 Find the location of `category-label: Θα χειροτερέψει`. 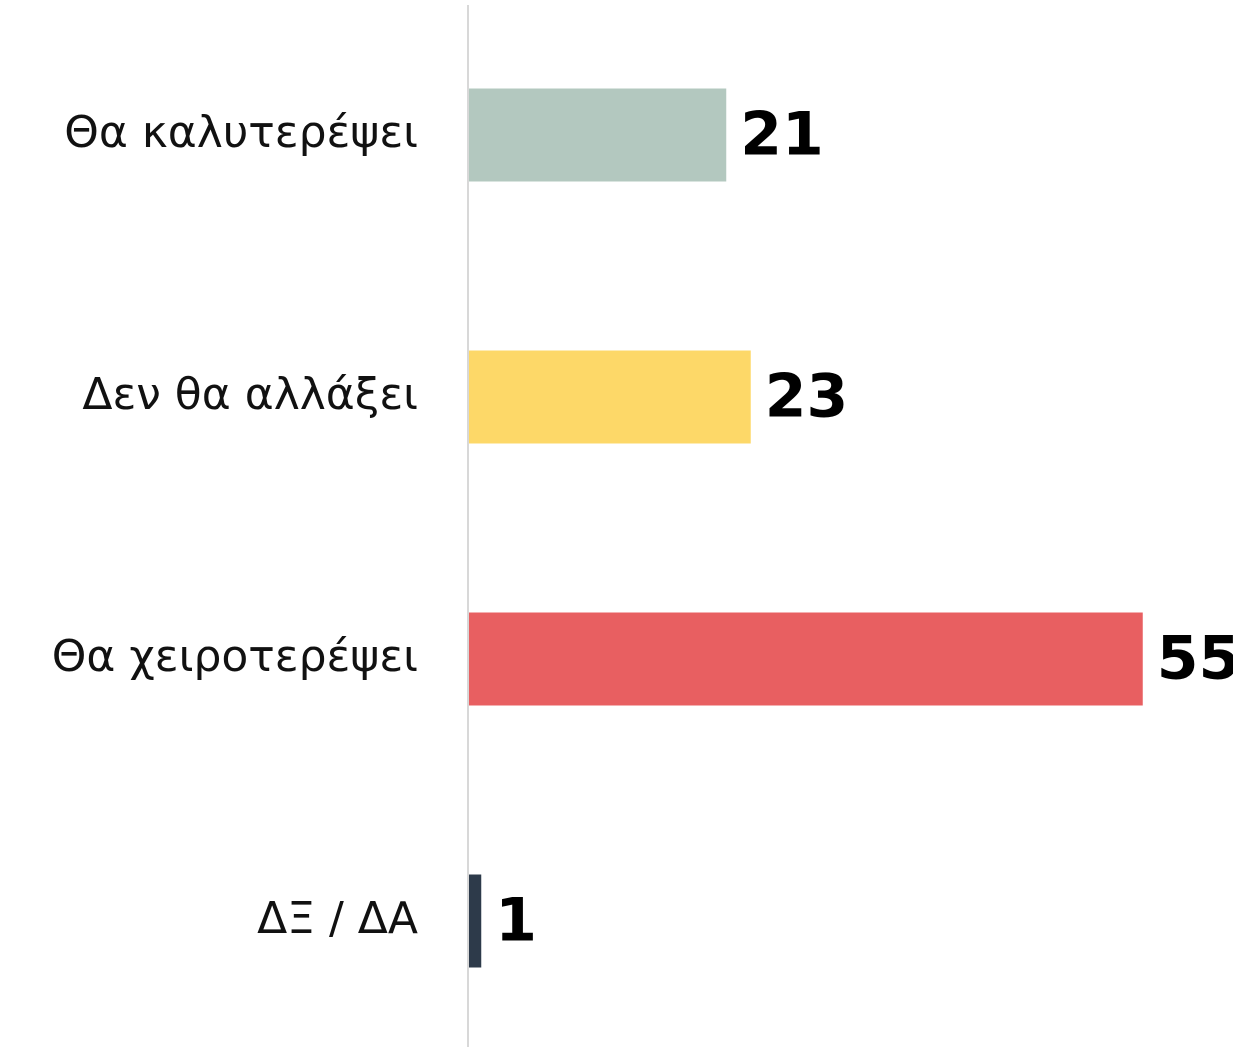

category-label: Θα χειροτερέψει is located at coordinates (235, 656).